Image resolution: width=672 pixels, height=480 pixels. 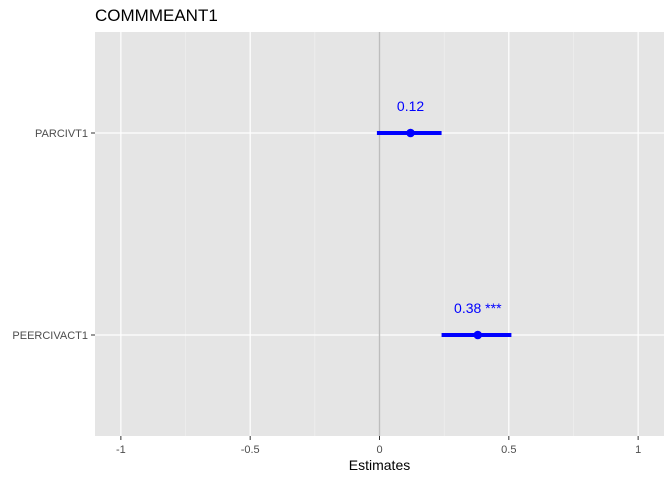 I want to click on estimate-marks: 0.12 0.38 ***, so click(x=444, y=219).